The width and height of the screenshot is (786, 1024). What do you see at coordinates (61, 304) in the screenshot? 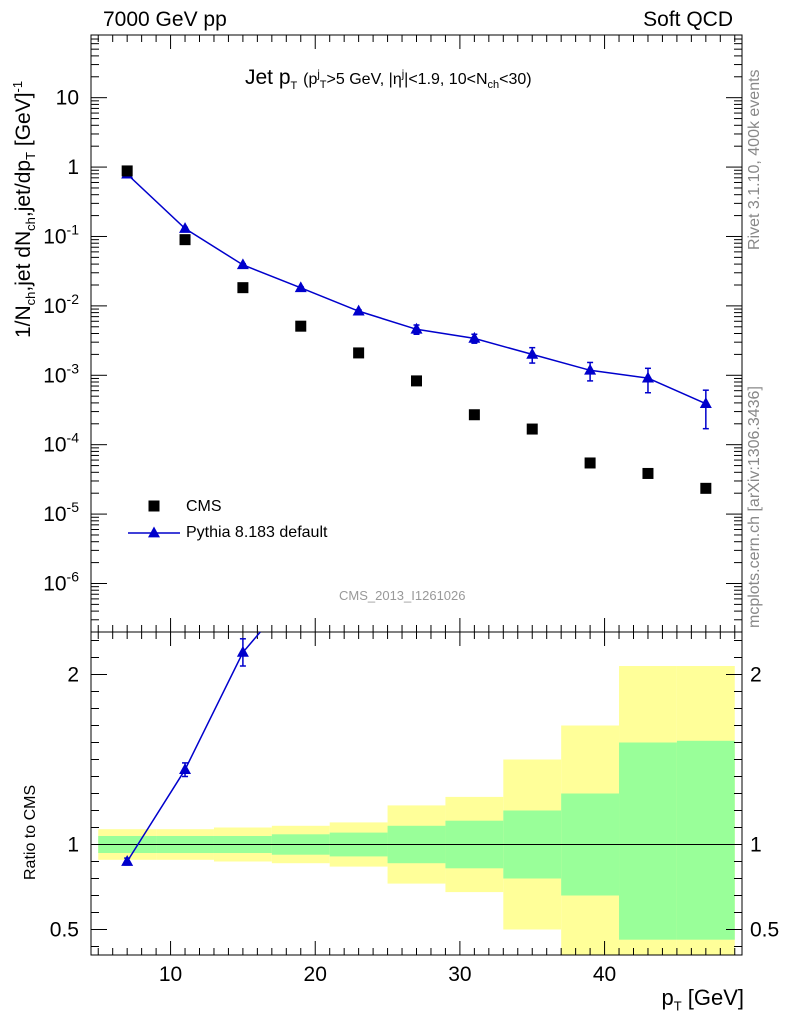
I see `y-tick-label: 10⁻²` at bounding box center [61, 304].